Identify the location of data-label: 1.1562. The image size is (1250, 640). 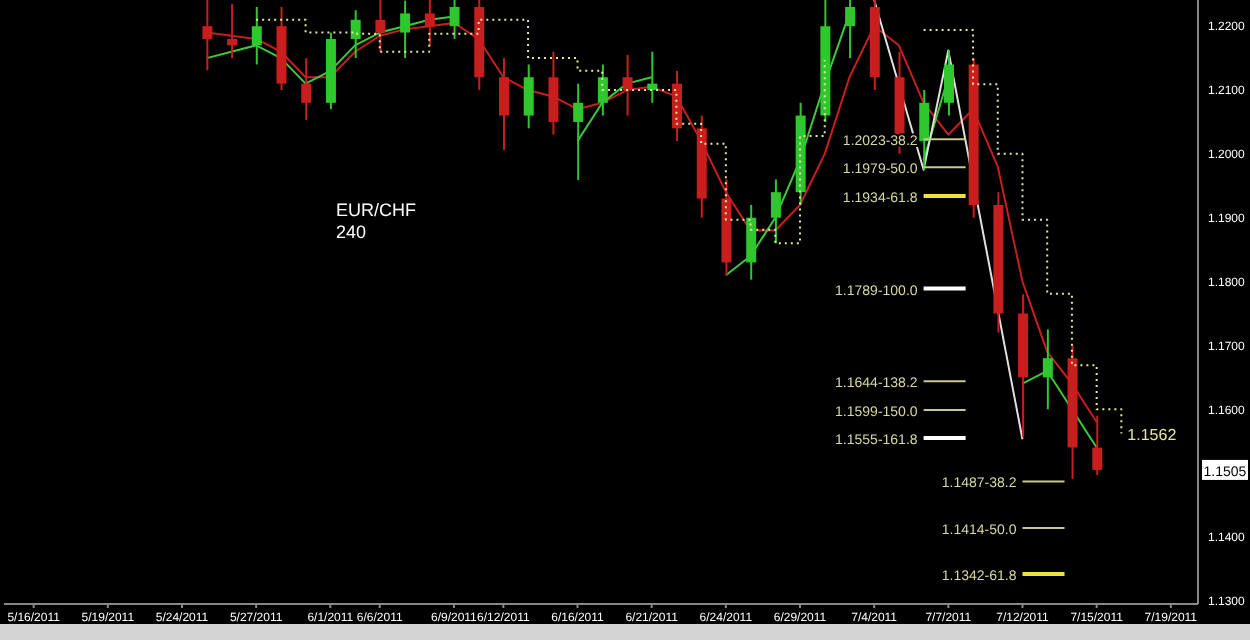
(1152, 434).